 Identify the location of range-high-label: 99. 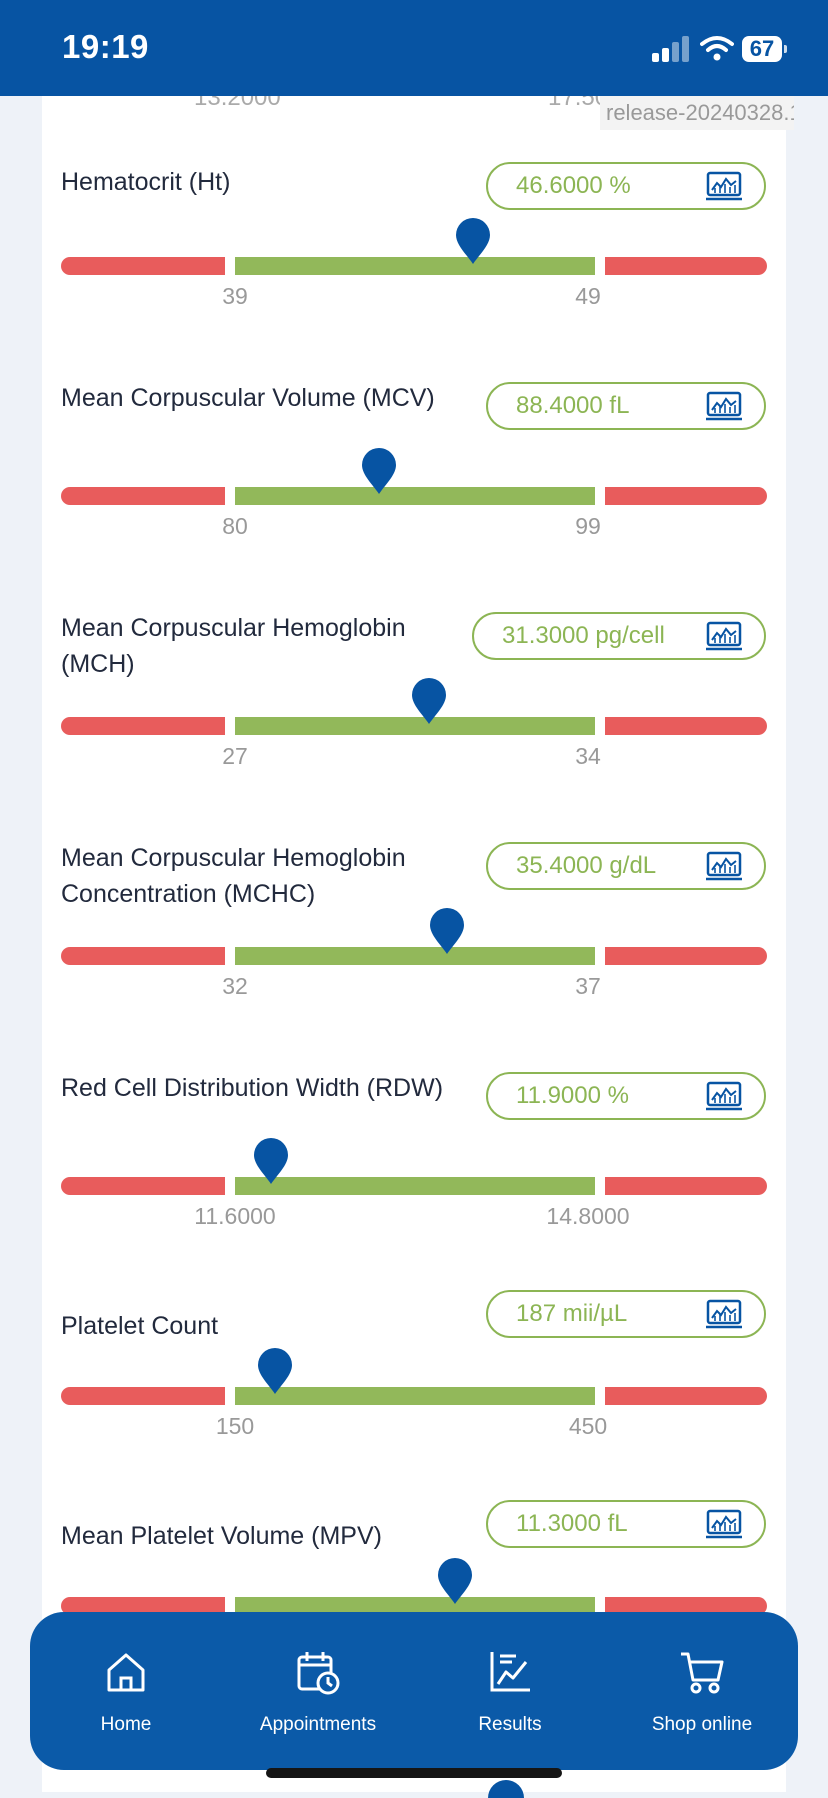
(588, 526).